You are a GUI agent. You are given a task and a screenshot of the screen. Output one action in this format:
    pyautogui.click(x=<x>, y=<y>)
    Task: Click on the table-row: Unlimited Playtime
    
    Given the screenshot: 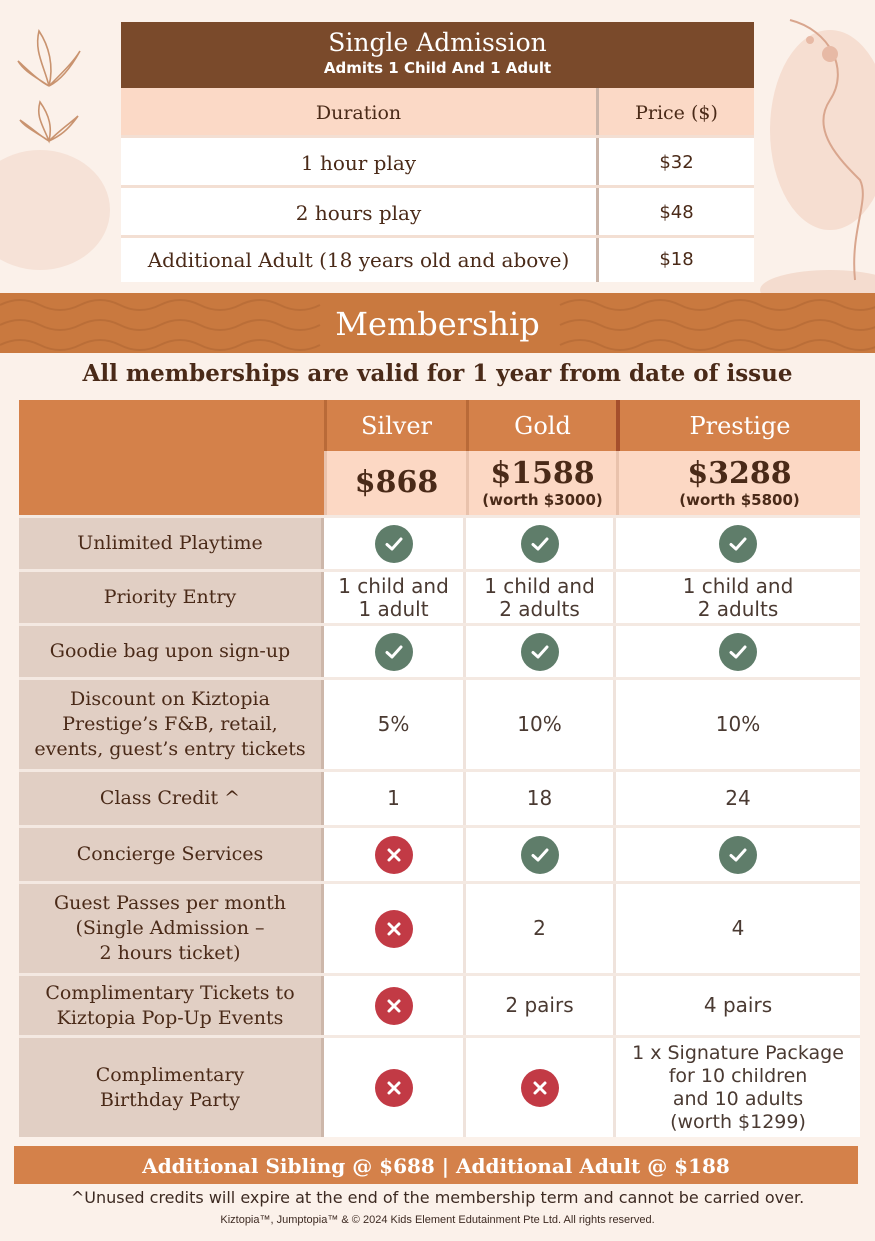 What is the action you would take?
    pyautogui.click(x=439, y=542)
    